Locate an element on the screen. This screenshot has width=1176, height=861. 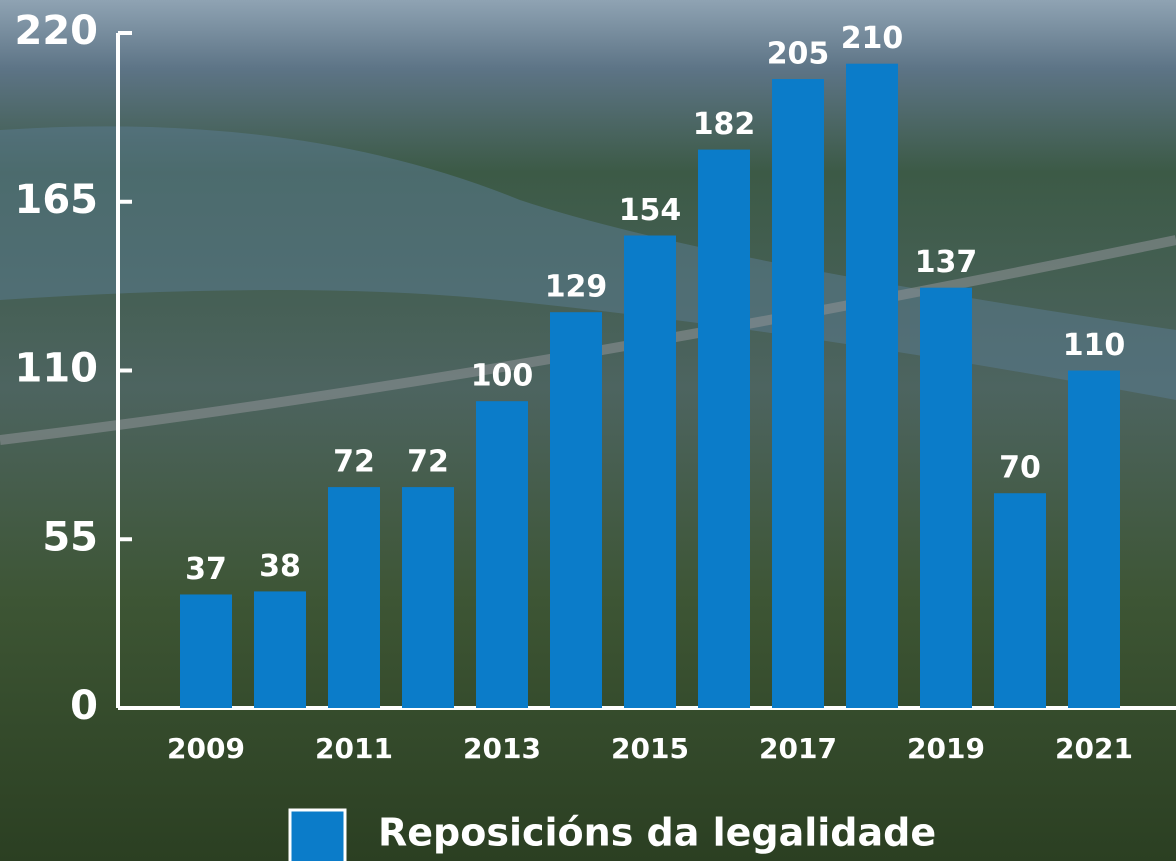
data-label: 137 is located at coordinates (946, 262).